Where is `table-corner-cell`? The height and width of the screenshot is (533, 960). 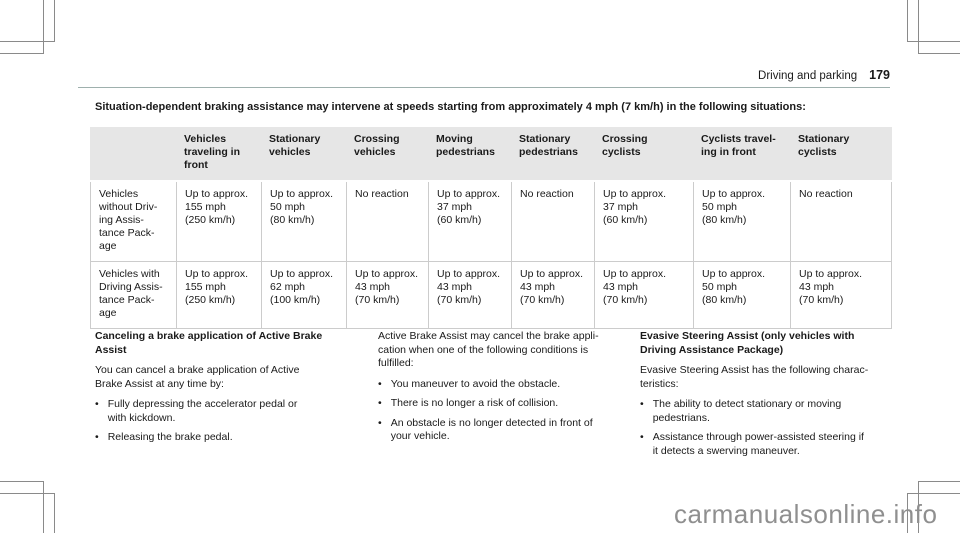 table-corner-cell is located at coordinates (133, 154).